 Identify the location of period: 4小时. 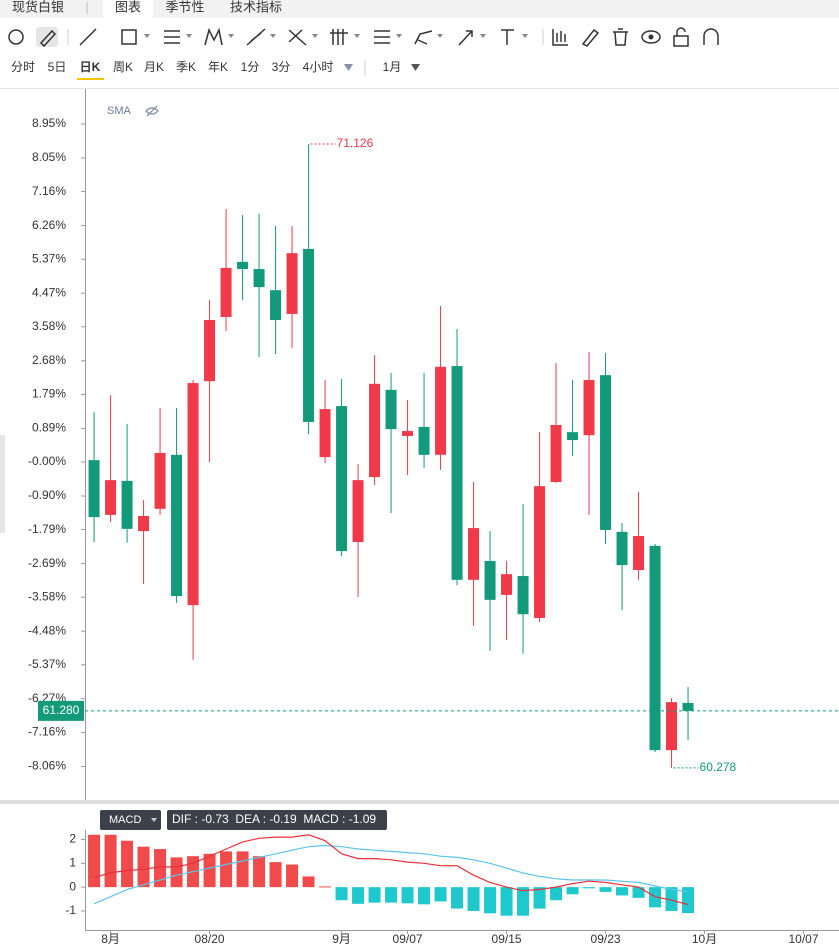
(318, 67).